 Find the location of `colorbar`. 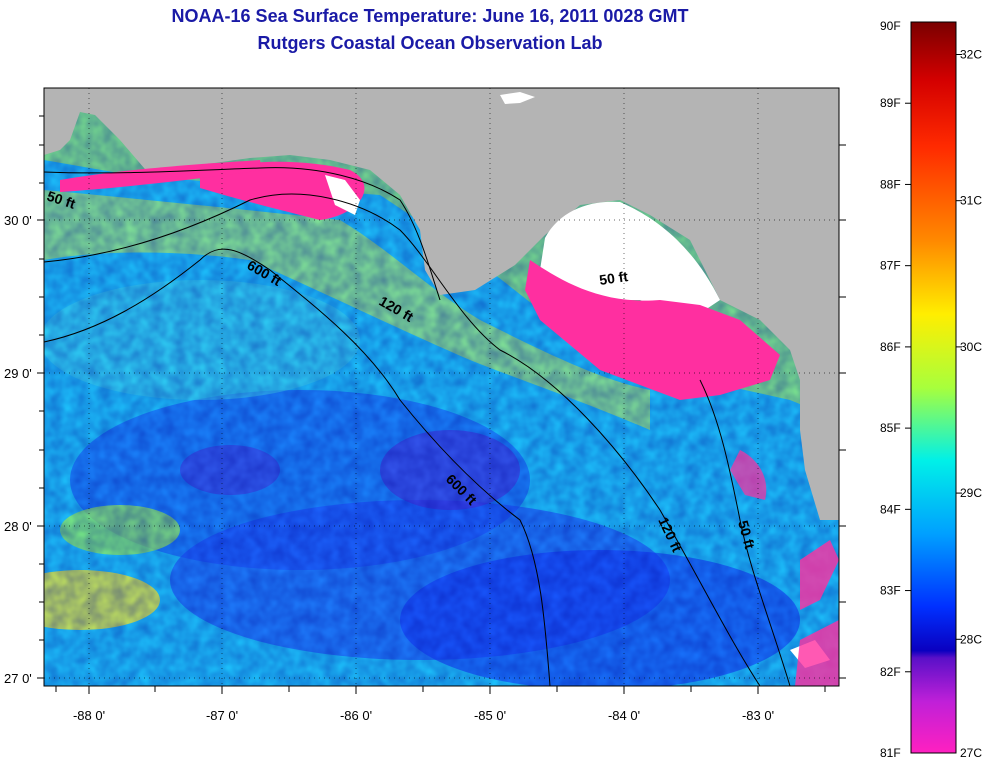

colorbar is located at coordinates (933, 387).